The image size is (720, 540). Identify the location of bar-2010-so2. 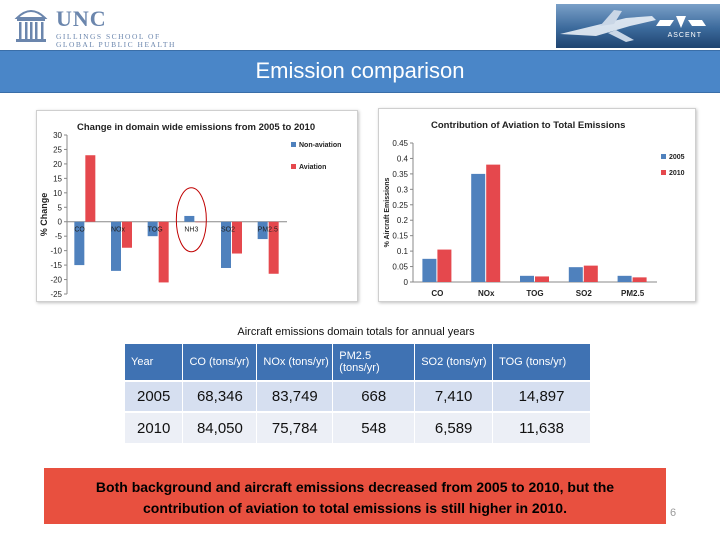
(590, 273).